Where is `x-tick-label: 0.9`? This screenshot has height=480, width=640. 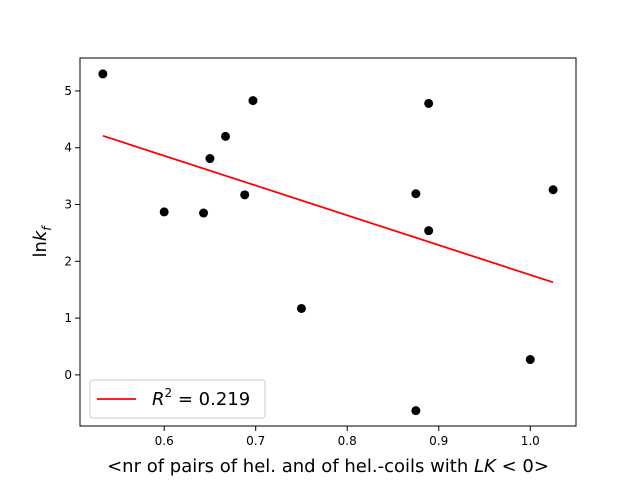 x-tick-label: 0.9 is located at coordinates (438, 441).